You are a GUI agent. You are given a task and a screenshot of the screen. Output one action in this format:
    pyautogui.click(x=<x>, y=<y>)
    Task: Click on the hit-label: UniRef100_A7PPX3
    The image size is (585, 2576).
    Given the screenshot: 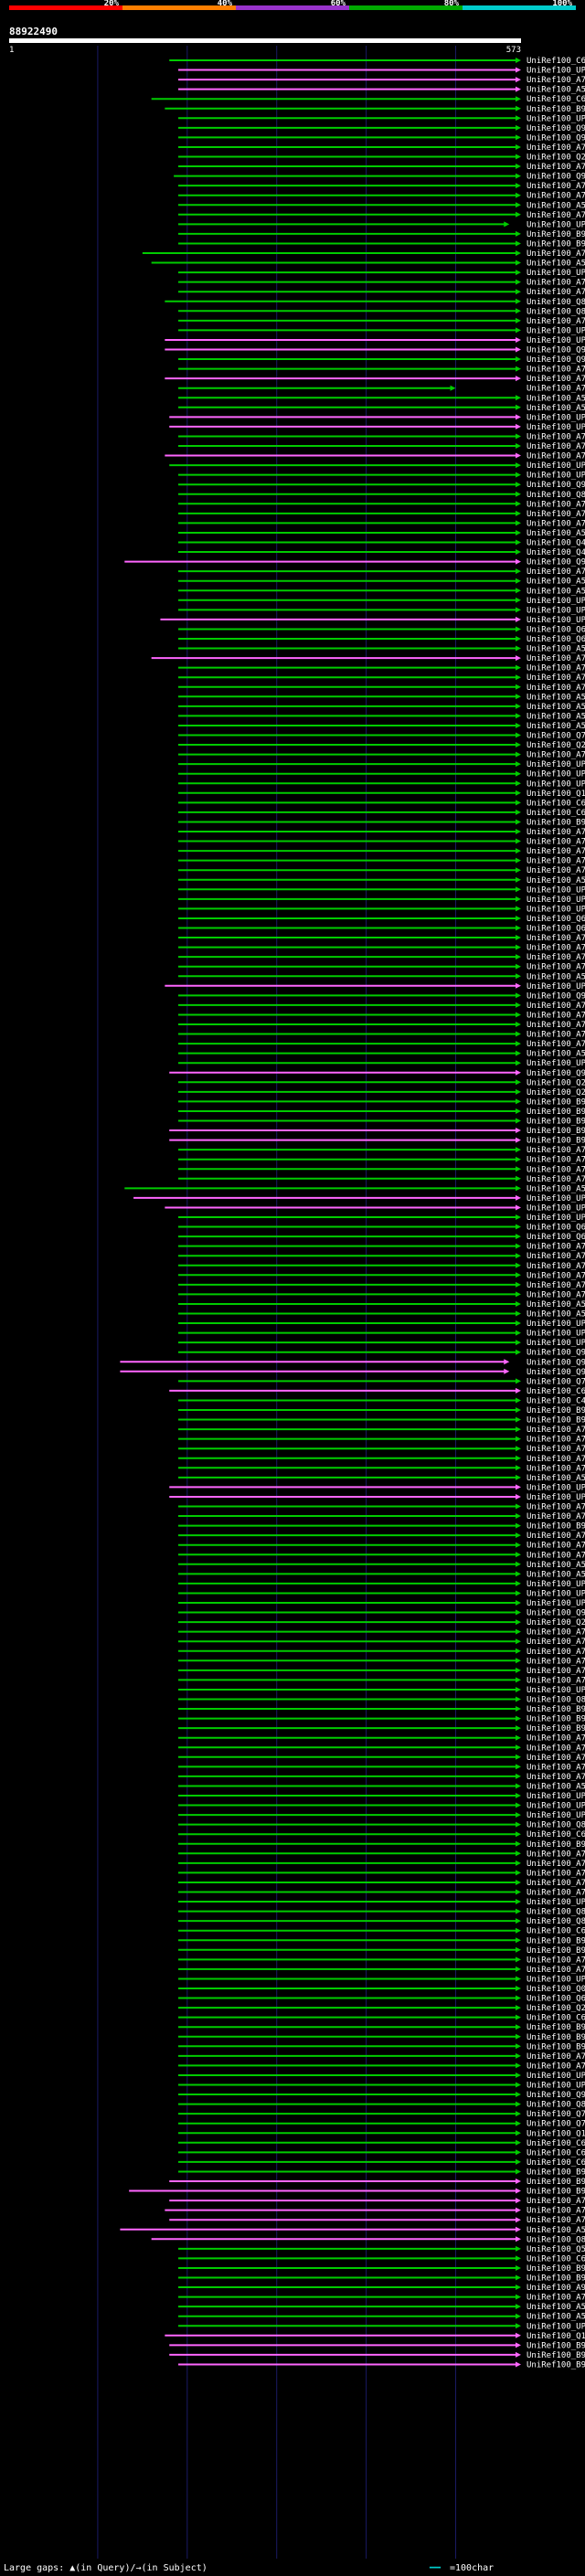 What is the action you would take?
    pyautogui.click(x=556, y=1256)
    